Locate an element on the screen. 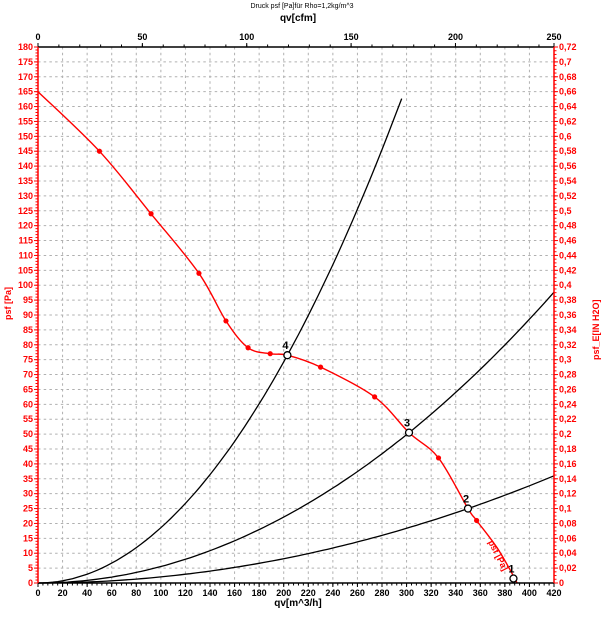 The width and height of the screenshot is (604, 623). left-tick-label: 140 is located at coordinates (25, 166).